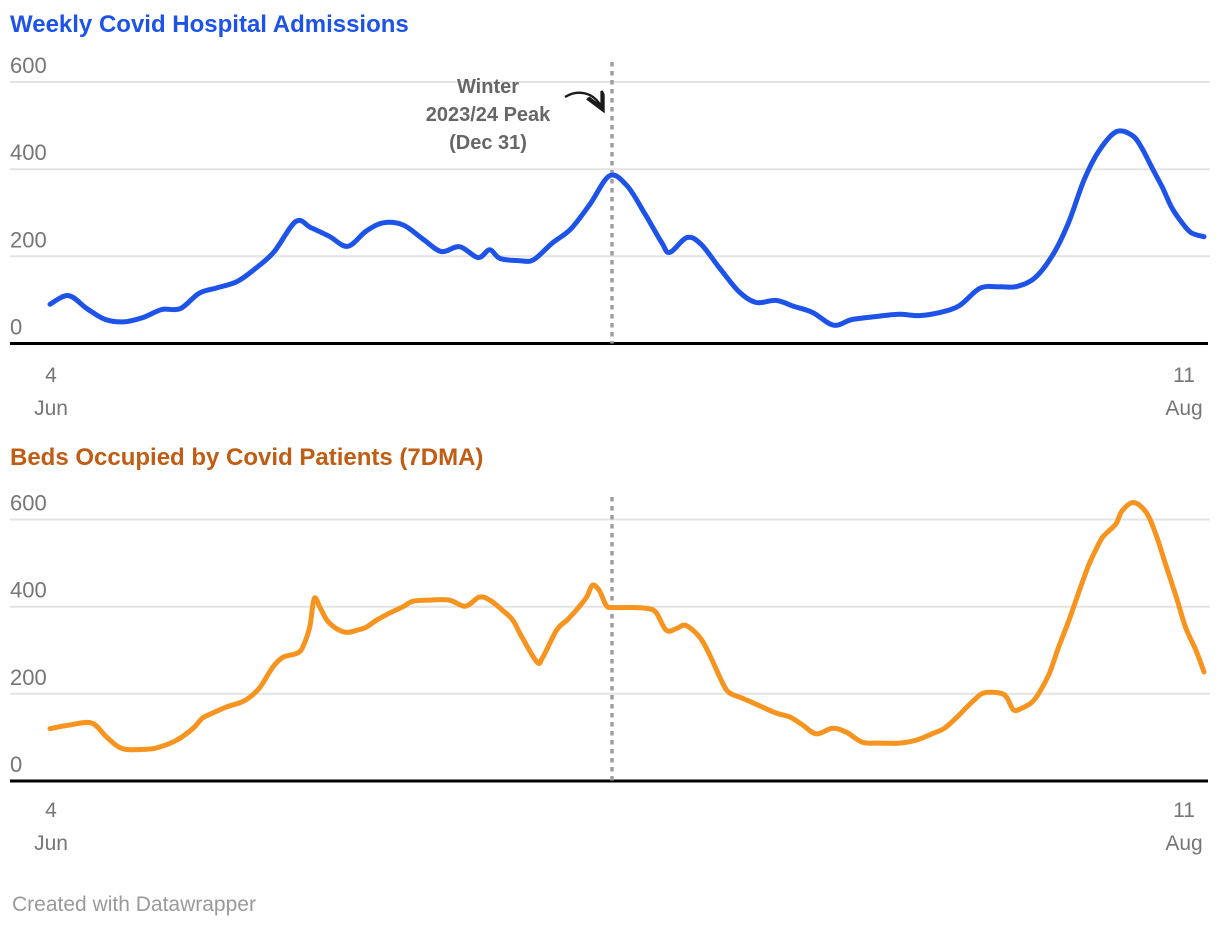  I want to click on x-axis-start-label-admissions: 4 Jun, so click(51, 392).